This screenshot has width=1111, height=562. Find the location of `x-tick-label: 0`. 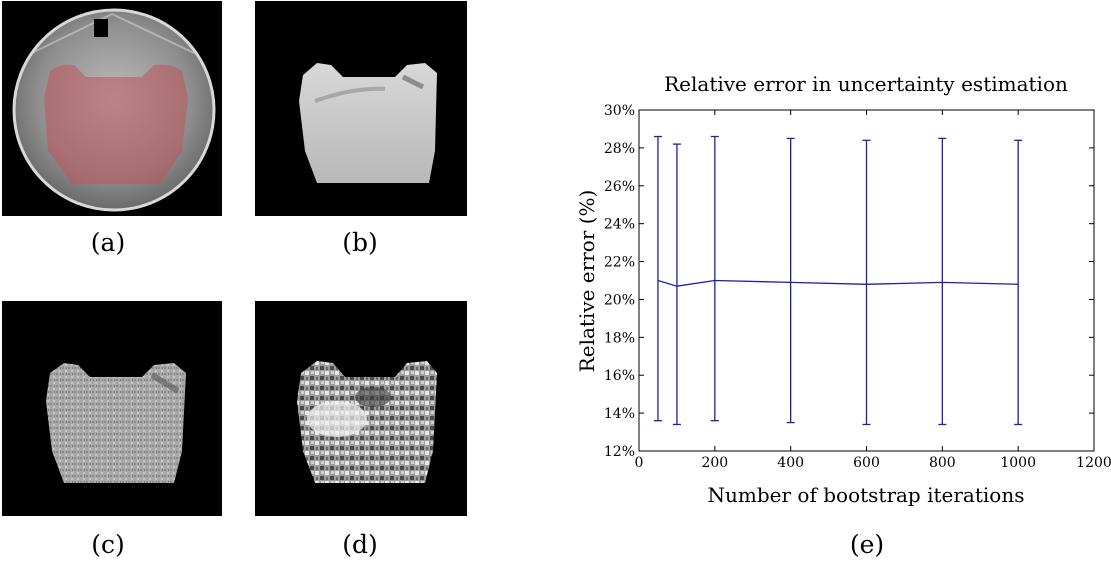

x-tick-label: 0 is located at coordinates (639, 463).